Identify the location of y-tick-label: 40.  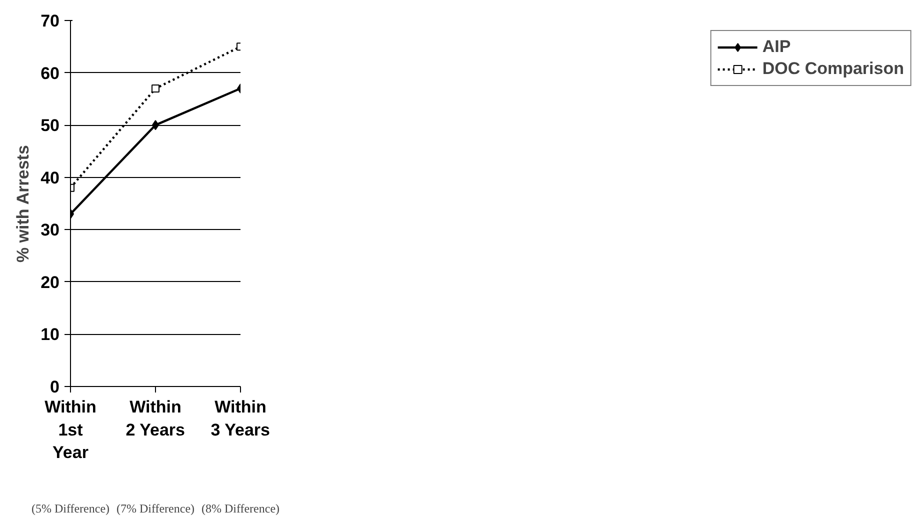
(50, 178).